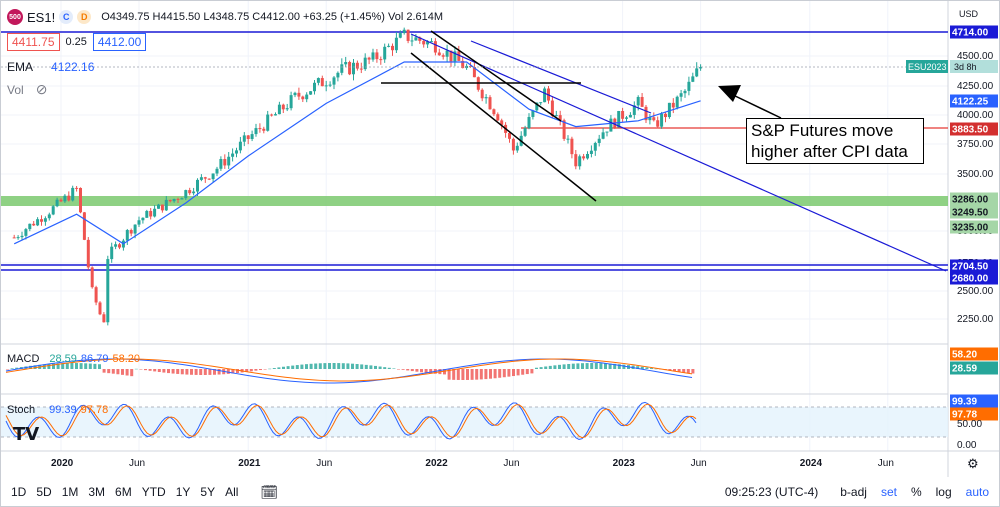  I want to click on tag-4714-bg, so click(974, 32).